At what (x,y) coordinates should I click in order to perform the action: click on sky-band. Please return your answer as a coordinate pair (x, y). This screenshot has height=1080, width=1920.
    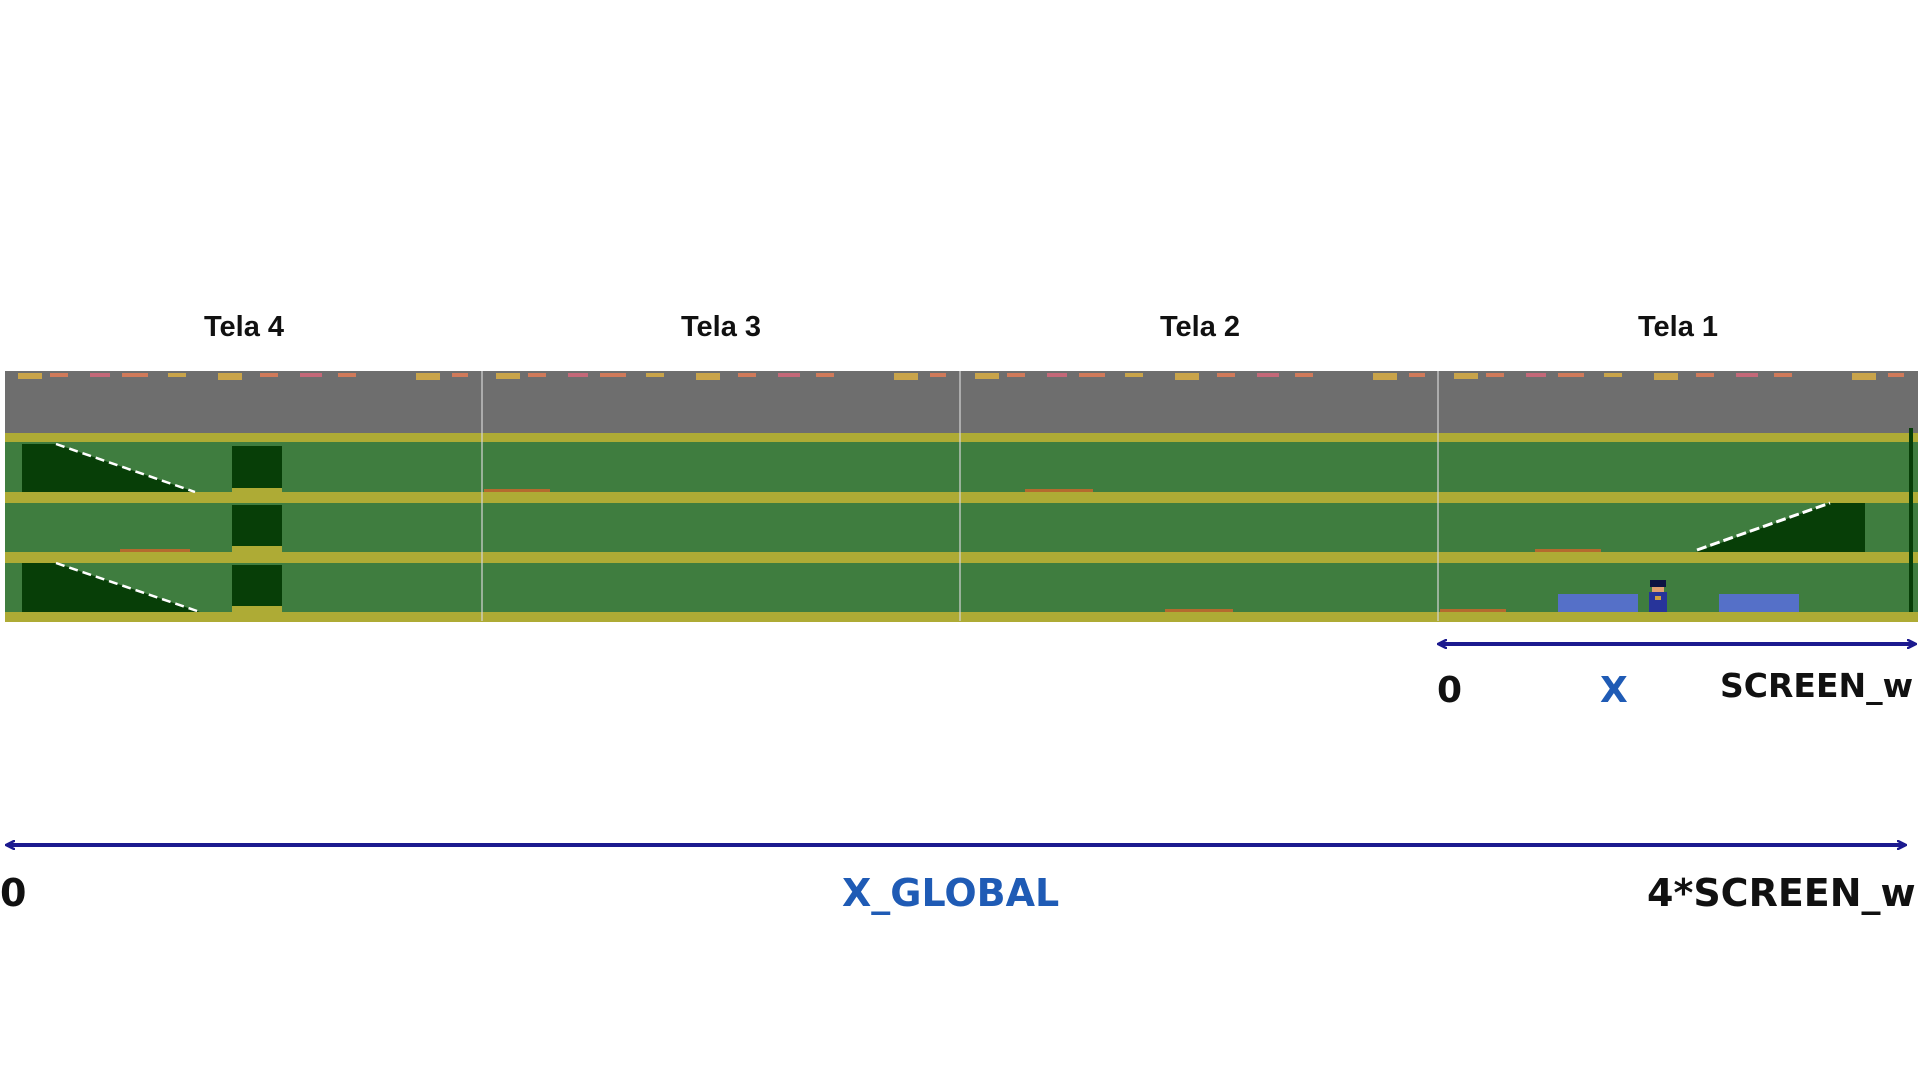
    Looking at the image, I should click on (961, 402).